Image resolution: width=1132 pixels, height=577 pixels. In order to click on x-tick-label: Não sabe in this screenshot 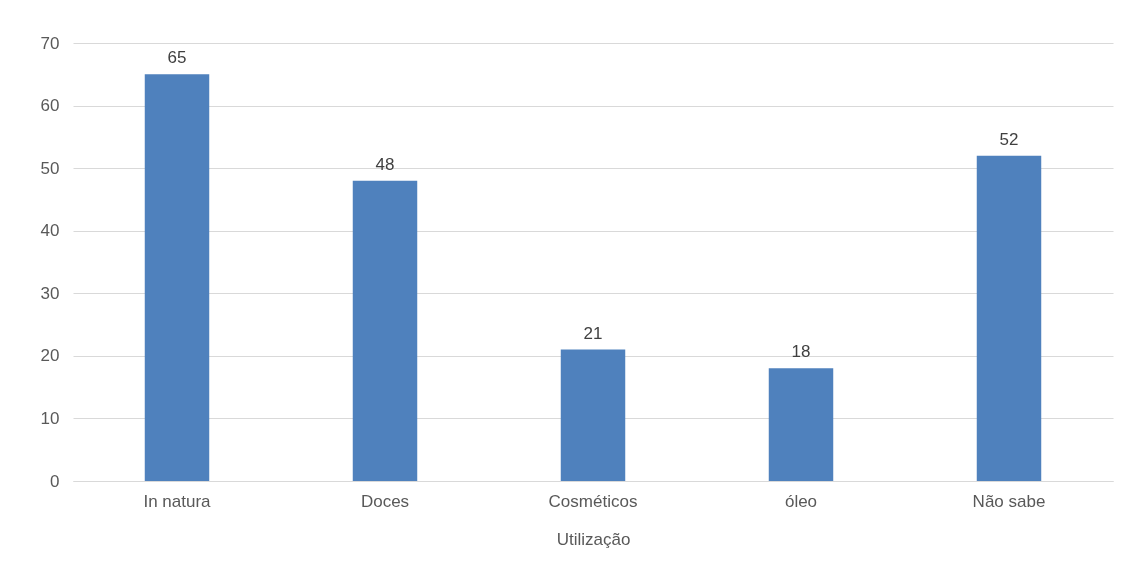, I will do `click(1009, 501)`.